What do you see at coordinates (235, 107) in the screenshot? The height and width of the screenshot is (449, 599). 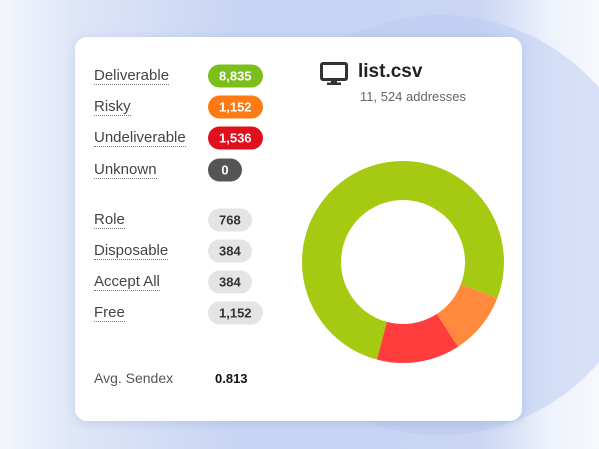 I see `status-count: 1,152` at bounding box center [235, 107].